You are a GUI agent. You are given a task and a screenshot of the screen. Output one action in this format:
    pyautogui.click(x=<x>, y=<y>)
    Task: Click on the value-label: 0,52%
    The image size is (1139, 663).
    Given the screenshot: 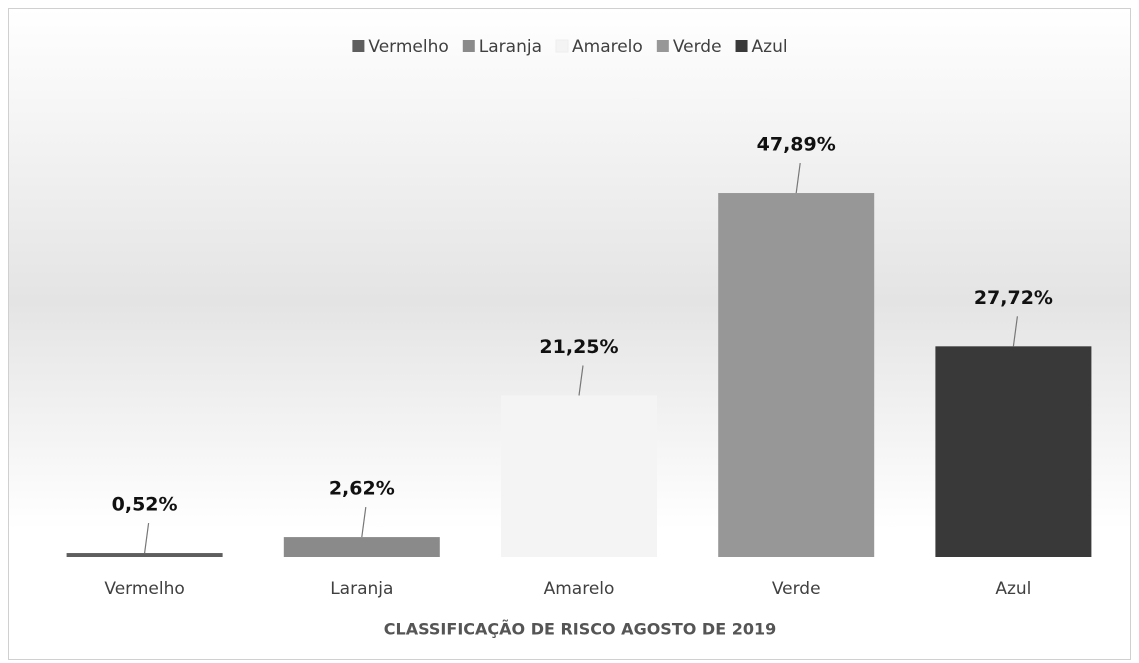 What is the action you would take?
    pyautogui.click(x=145, y=505)
    